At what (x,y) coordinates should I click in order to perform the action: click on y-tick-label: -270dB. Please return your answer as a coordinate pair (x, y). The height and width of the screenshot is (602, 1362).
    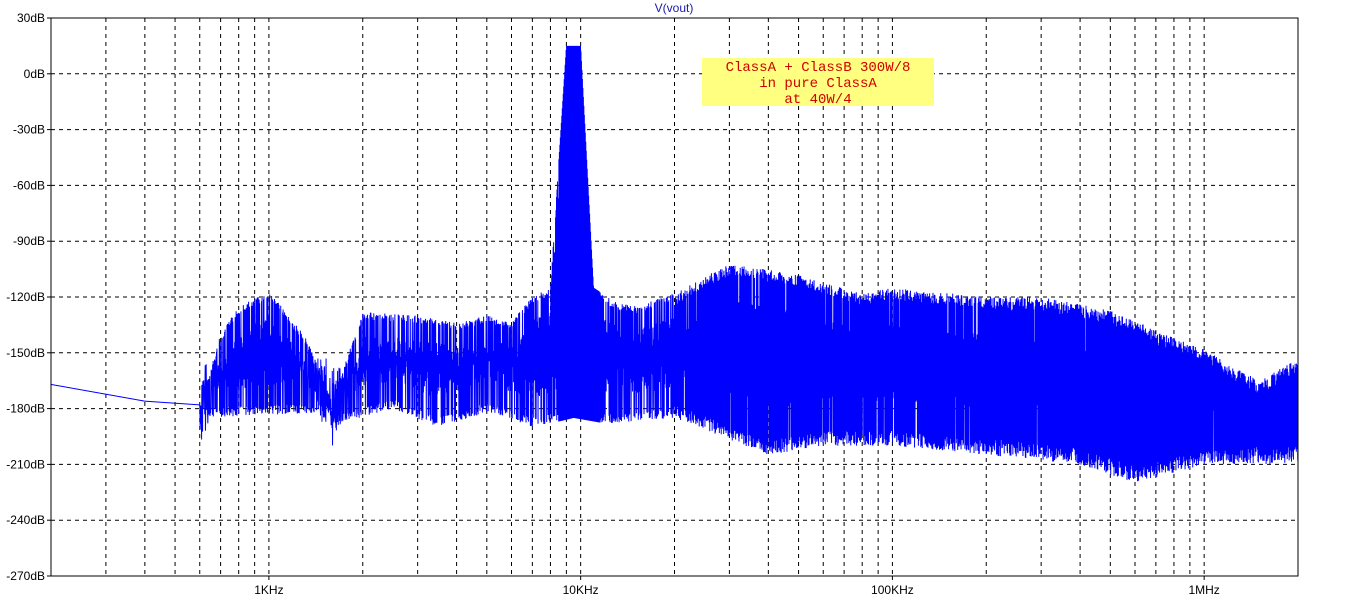
    Looking at the image, I should click on (25, 576).